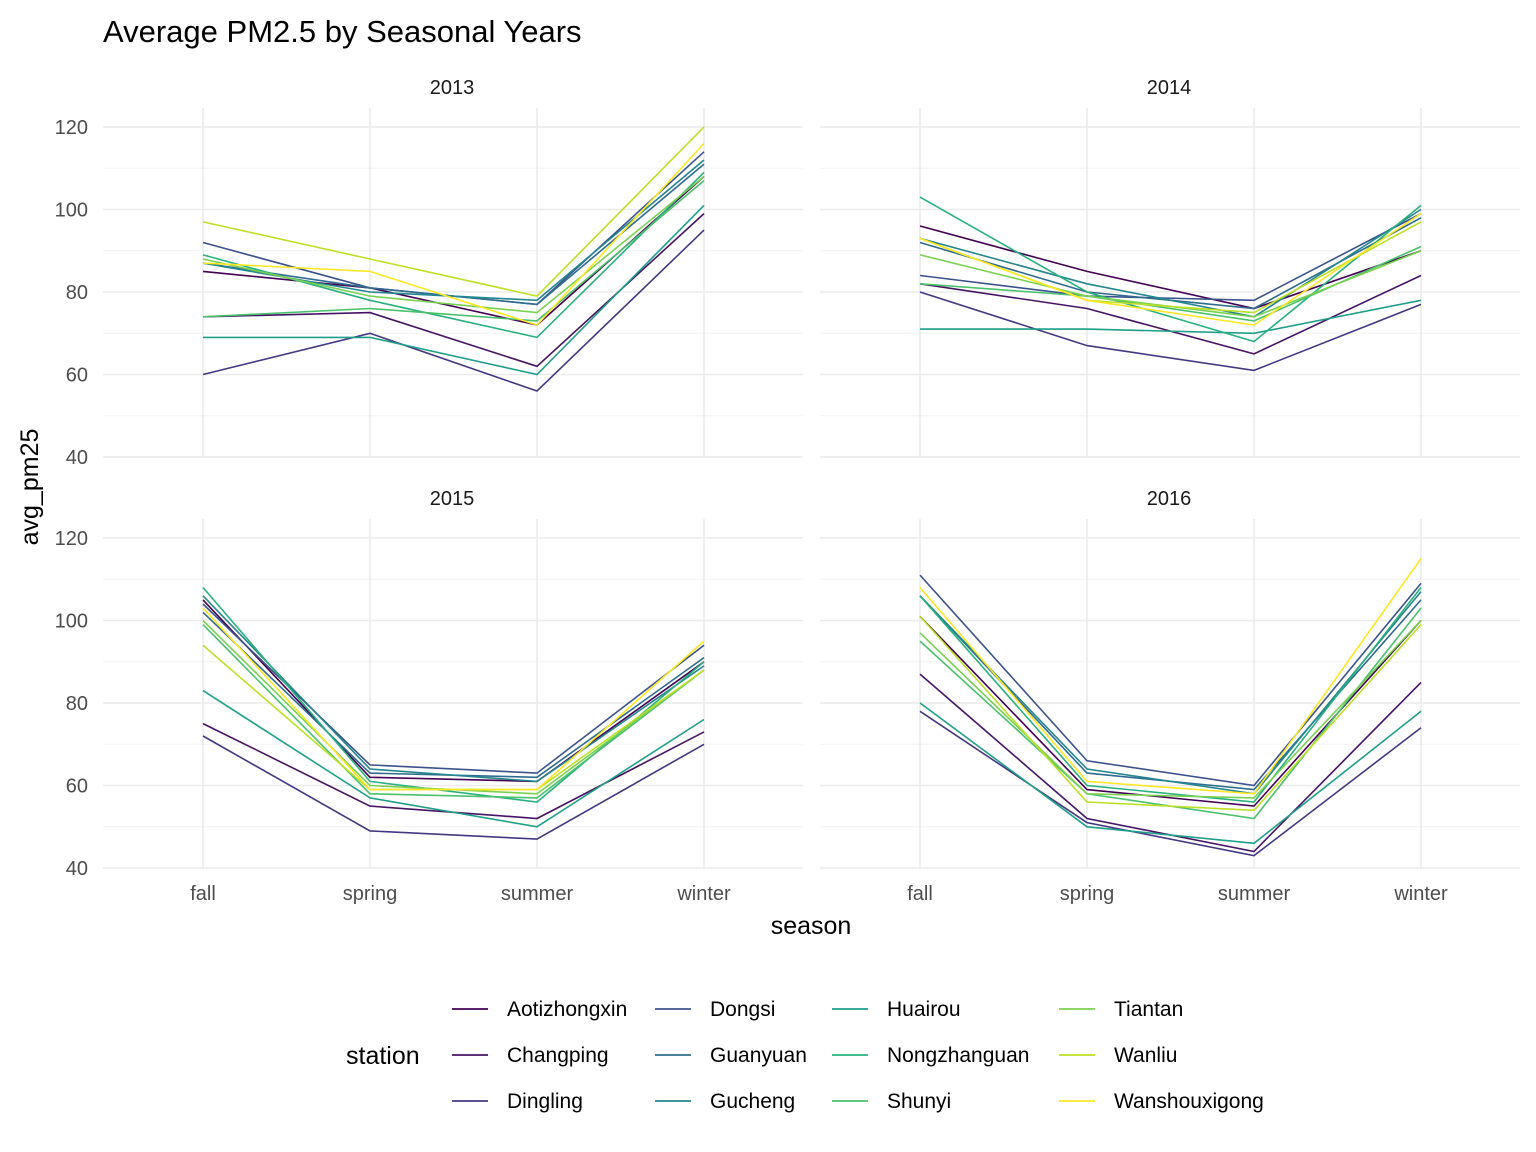 This screenshot has width=1536, height=1152. I want to click on legend-label: Aotizhongxin, so click(567, 1009).